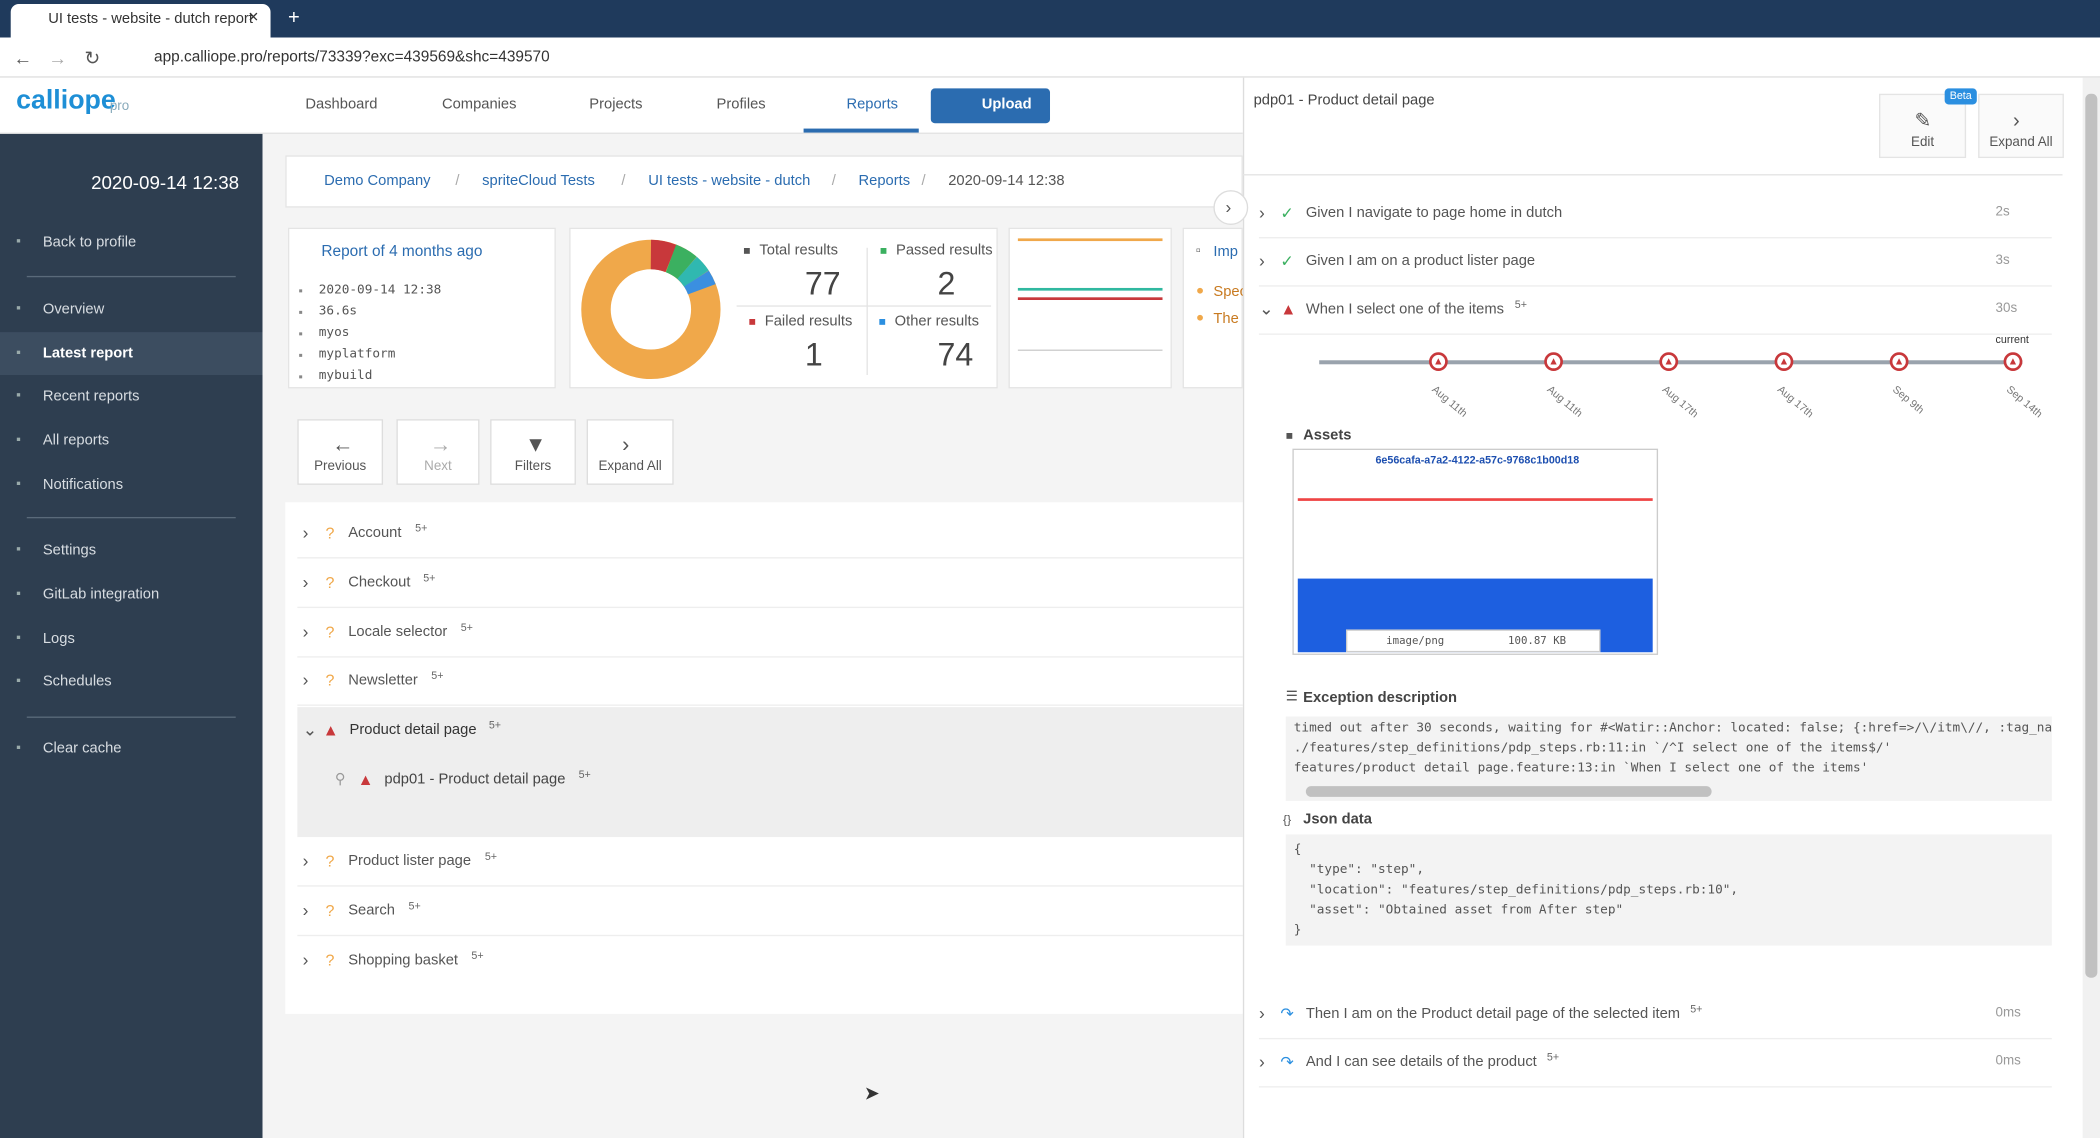  What do you see at coordinates (76, 440) in the screenshot?
I see `sidebar-item: All reports` at bounding box center [76, 440].